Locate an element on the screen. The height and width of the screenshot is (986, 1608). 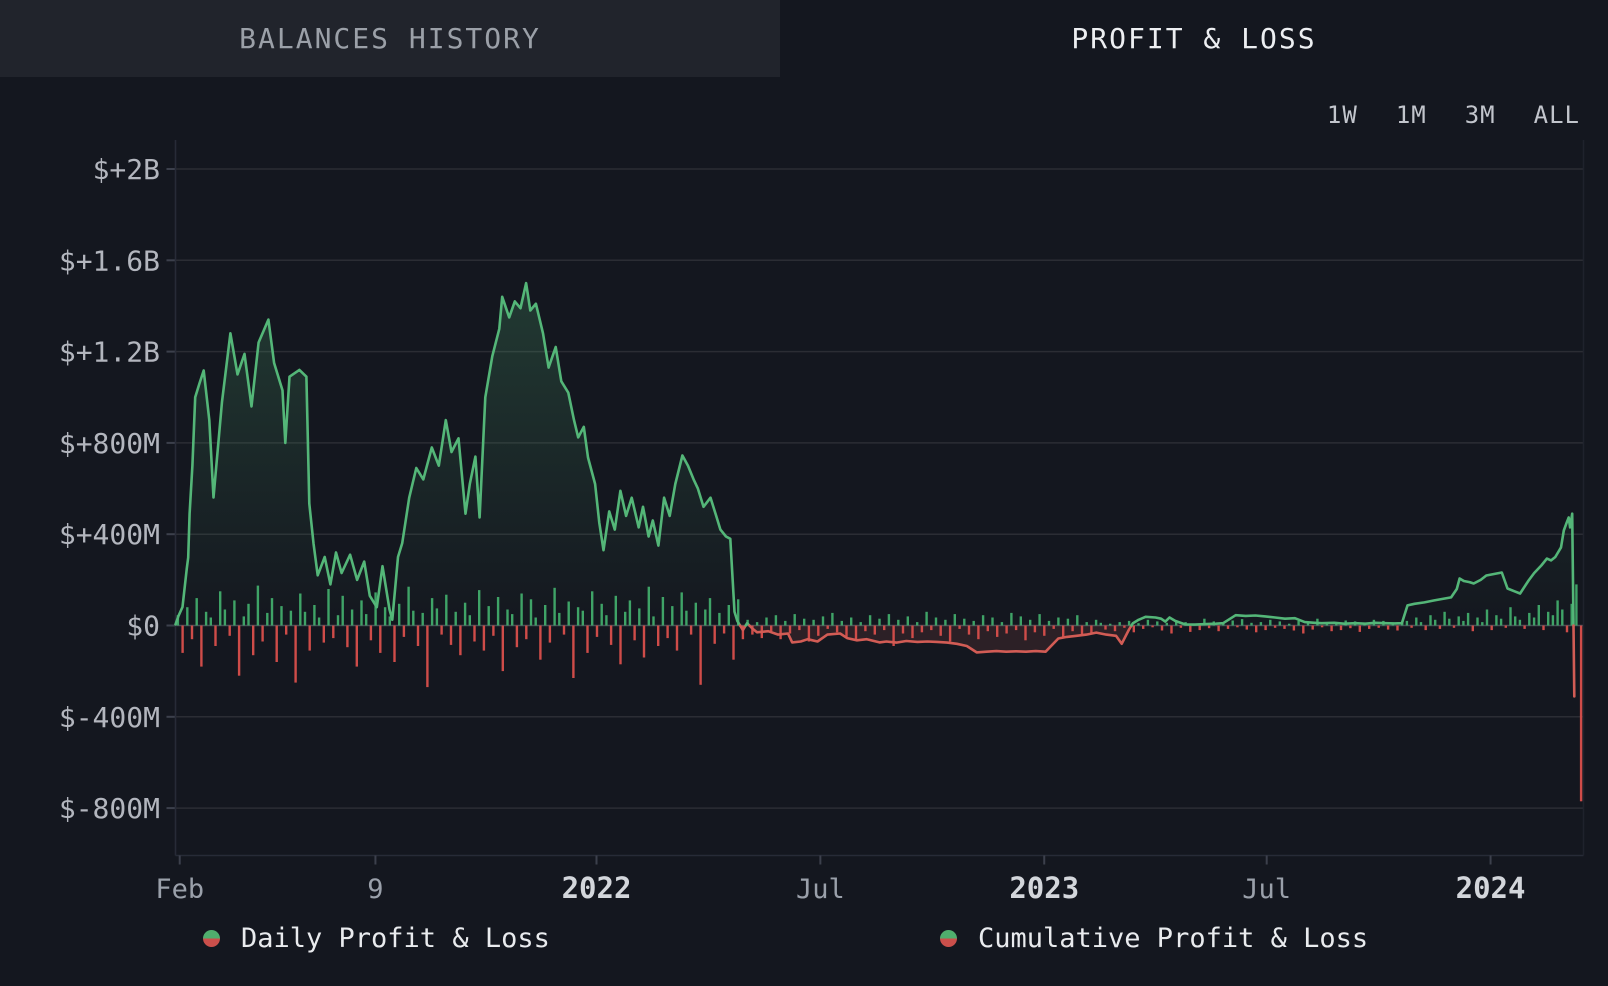
y-axis-label: $+2B is located at coordinates (126, 169).